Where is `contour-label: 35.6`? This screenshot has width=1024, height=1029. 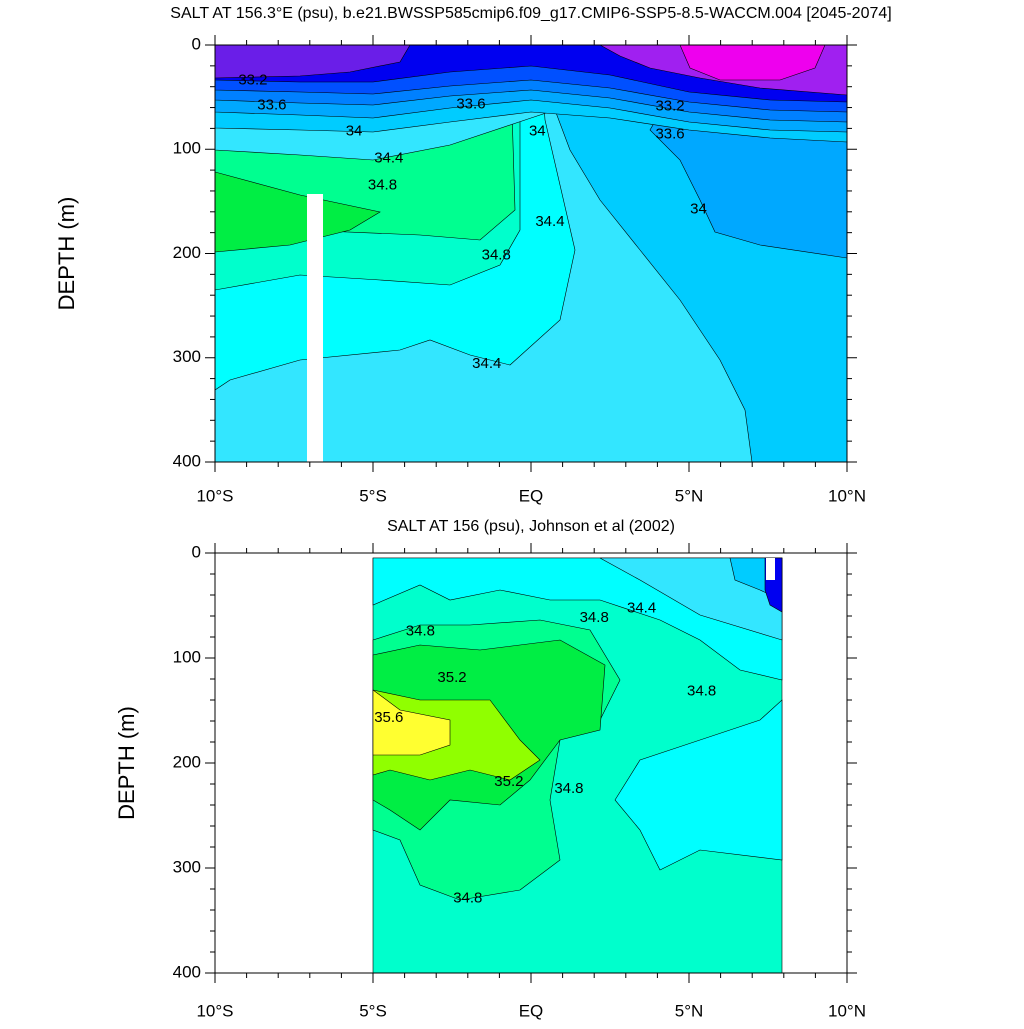
contour-label: 35.6 is located at coordinates (388, 717).